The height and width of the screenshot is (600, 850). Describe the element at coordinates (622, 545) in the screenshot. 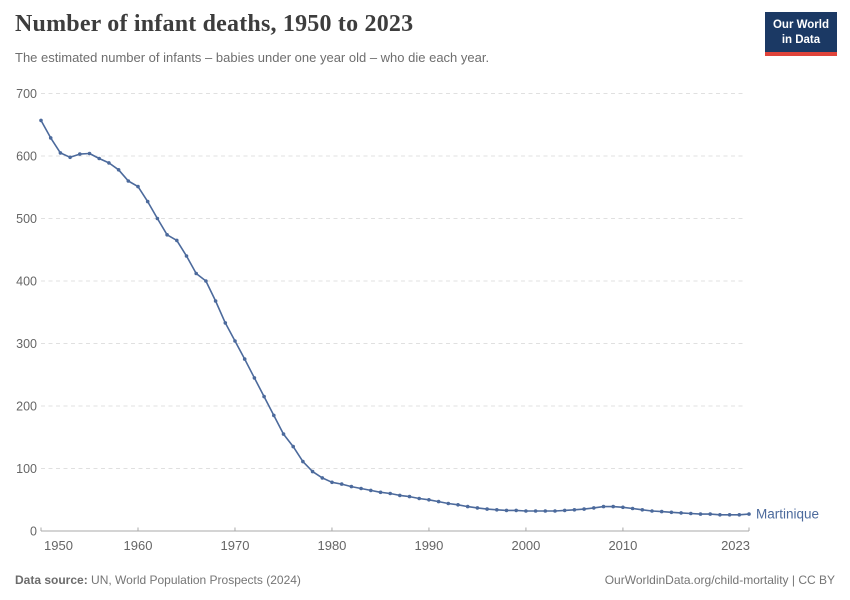

I see `x-axis-label: 2010` at that location.